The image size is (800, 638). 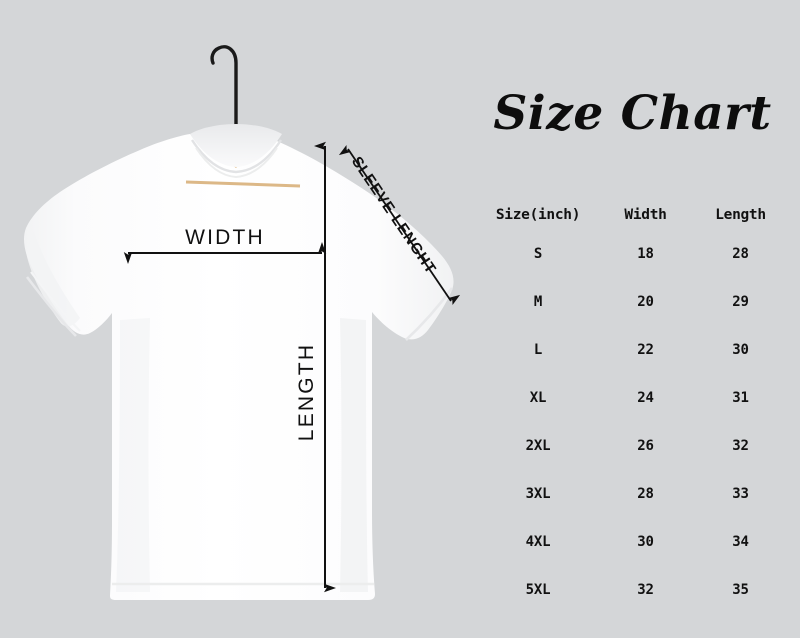 What do you see at coordinates (645, 398) in the screenshot?
I see `cell-width: 24` at bounding box center [645, 398].